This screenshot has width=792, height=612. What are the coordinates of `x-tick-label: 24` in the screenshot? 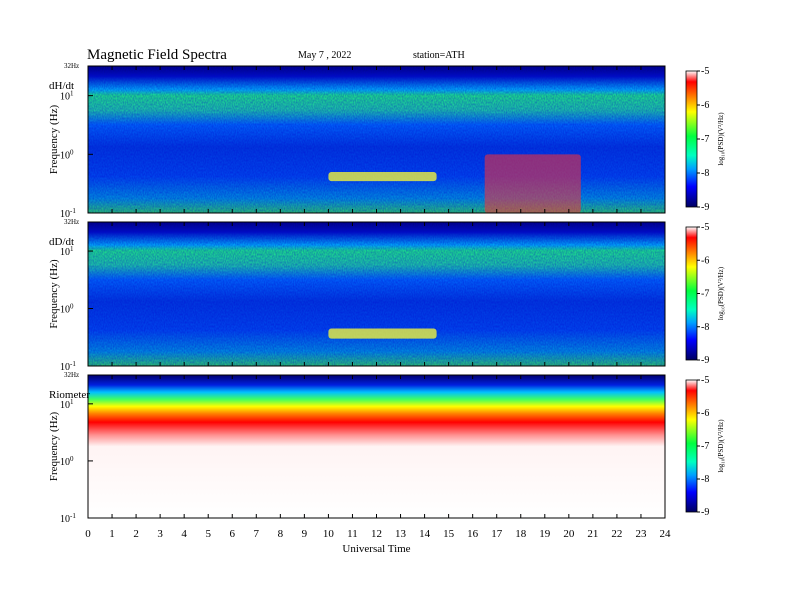 It's located at (666, 534).